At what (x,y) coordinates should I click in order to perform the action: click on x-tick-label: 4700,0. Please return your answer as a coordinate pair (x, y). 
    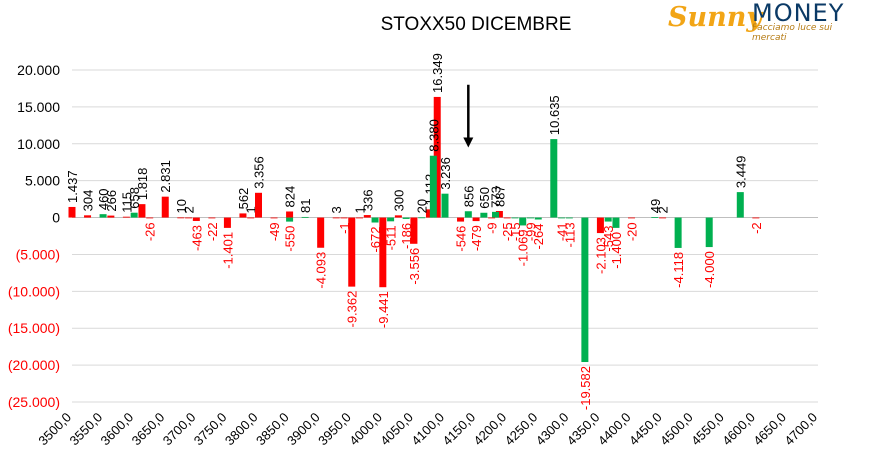
    Looking at the image, I should click on (800, 429).